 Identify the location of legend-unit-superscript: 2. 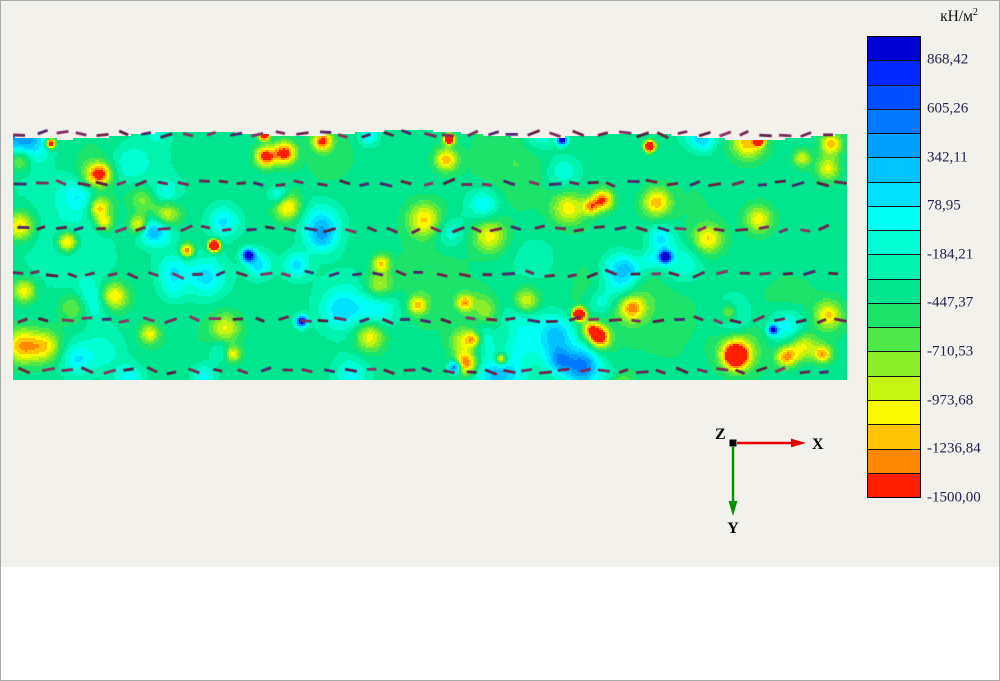
(975, 12).